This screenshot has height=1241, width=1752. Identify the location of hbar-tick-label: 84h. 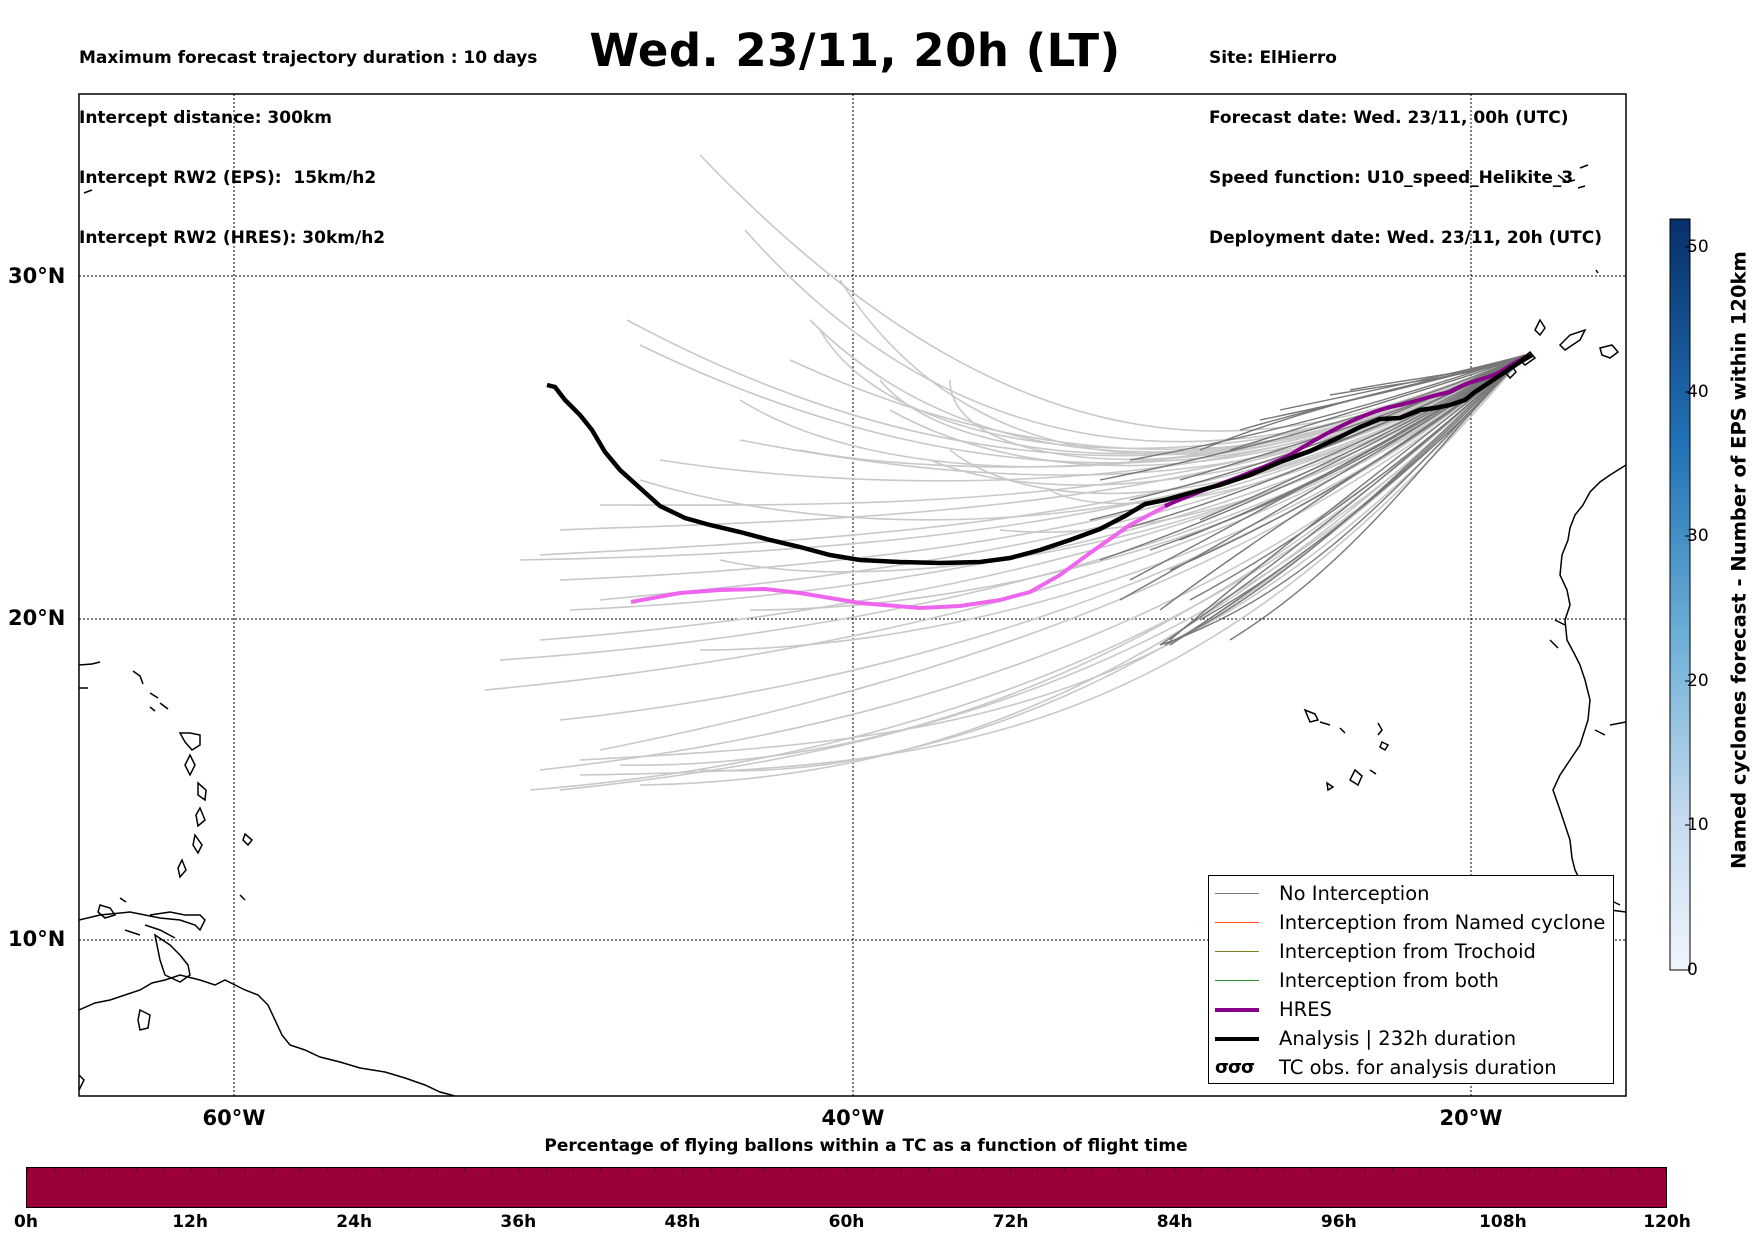
(1174, 1222).